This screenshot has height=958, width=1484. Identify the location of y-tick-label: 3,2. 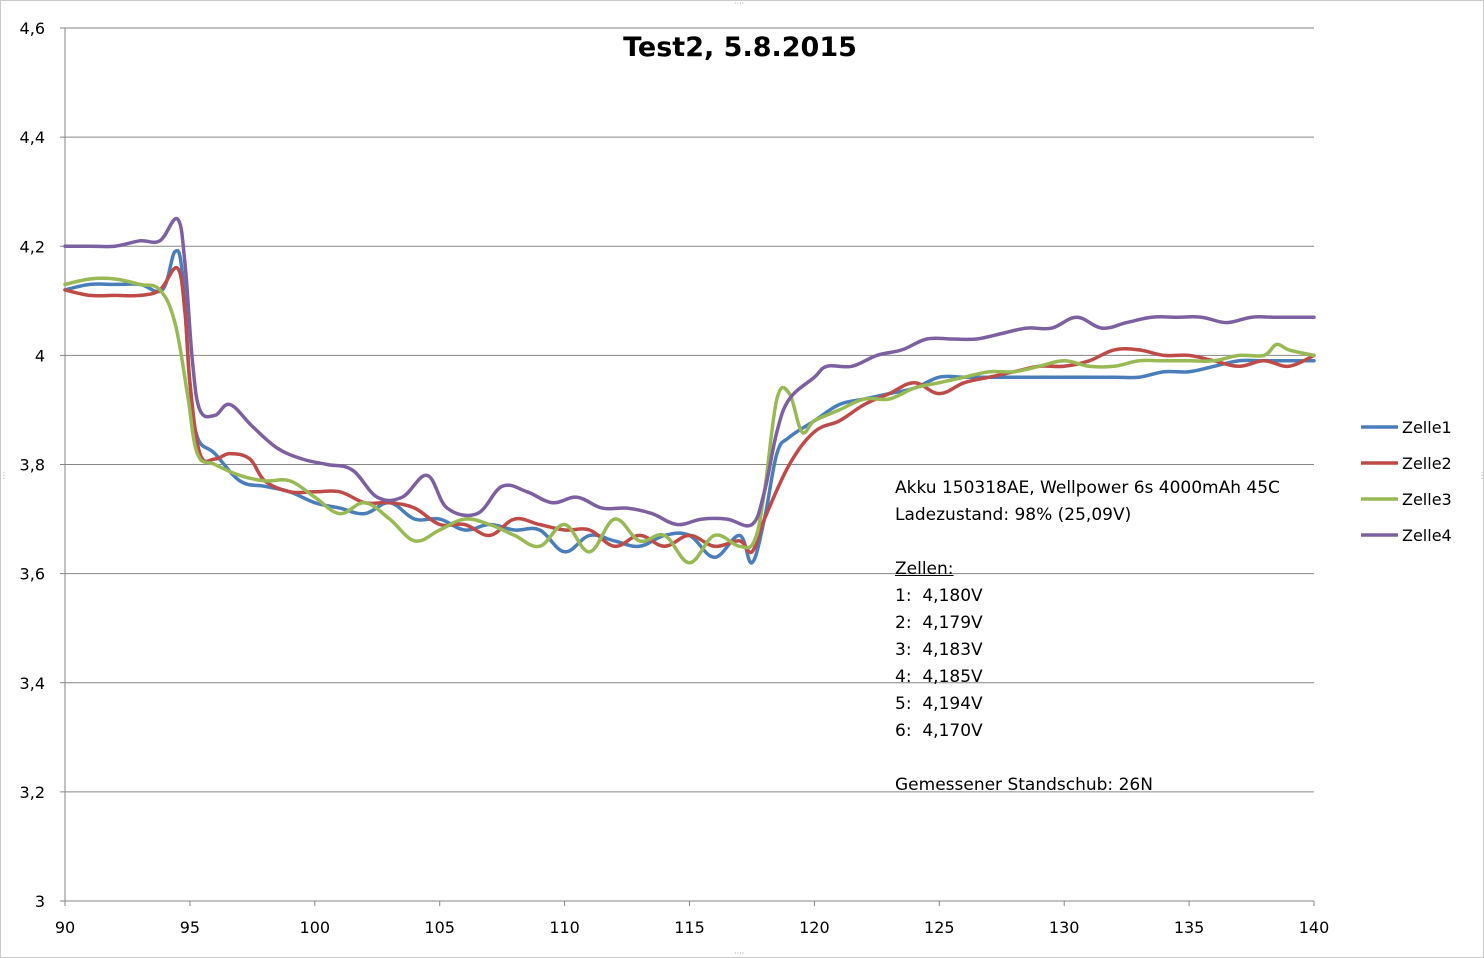
(32, 792).